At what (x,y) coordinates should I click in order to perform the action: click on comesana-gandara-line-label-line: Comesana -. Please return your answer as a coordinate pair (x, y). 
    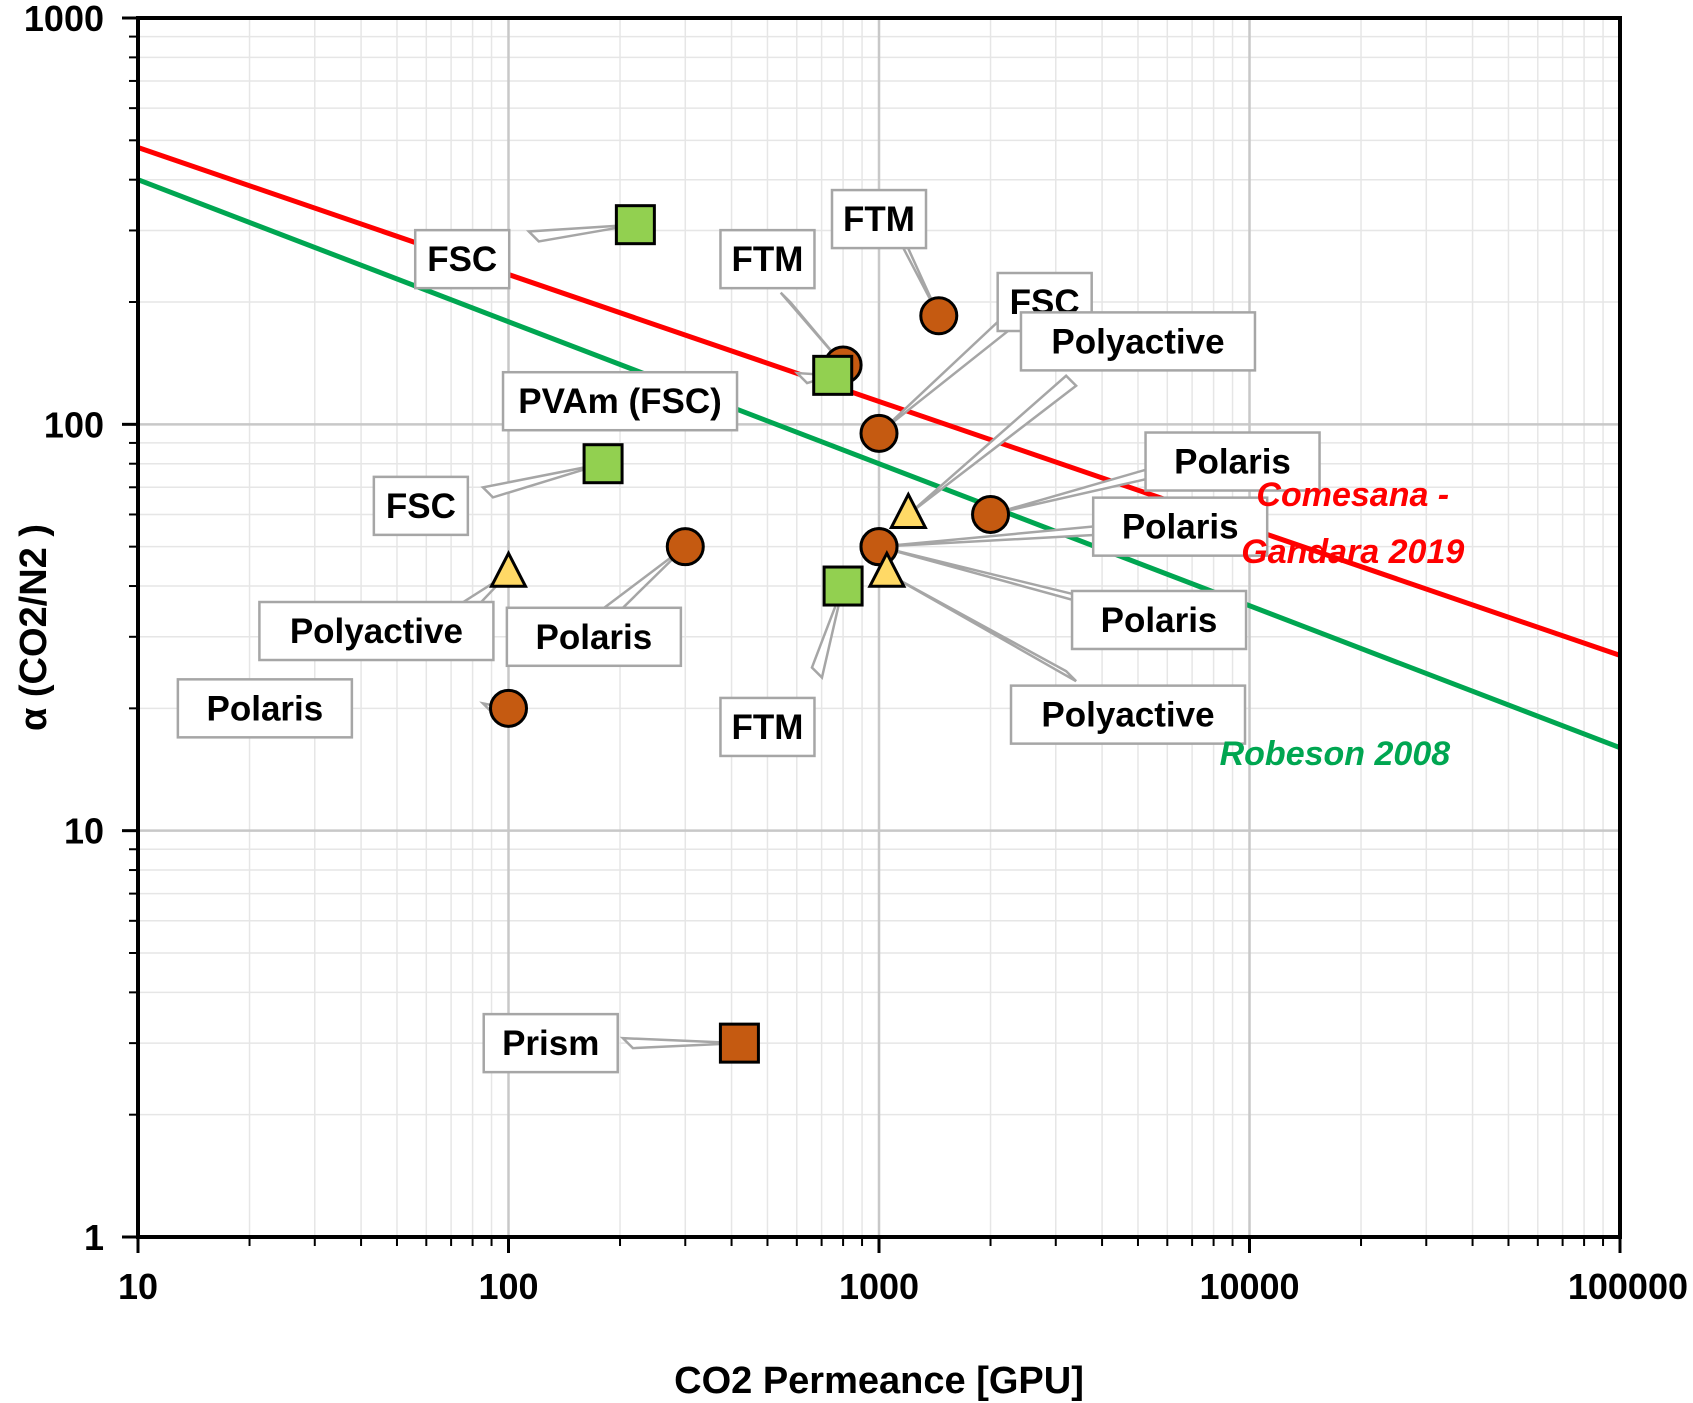
    Looking at the image, I should click on (1352, 495).